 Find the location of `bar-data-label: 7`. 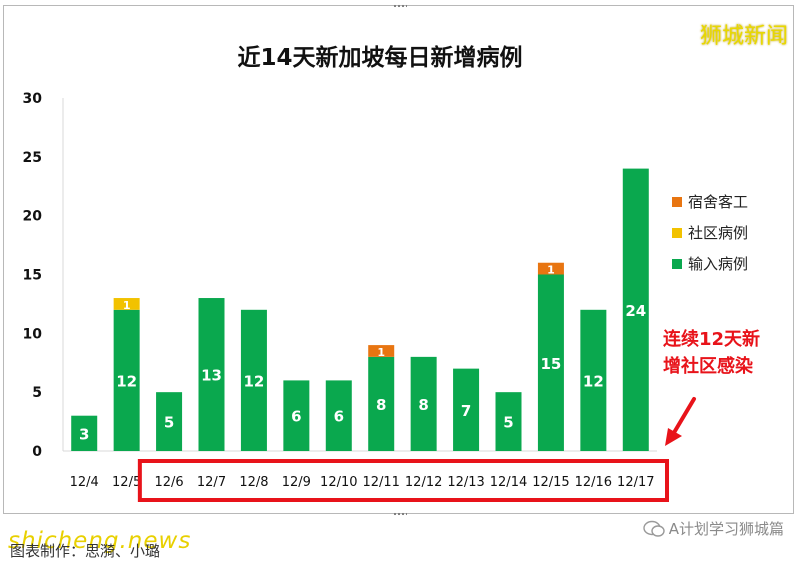

bar-data-label: 7 is located at coordinates (466, 411).